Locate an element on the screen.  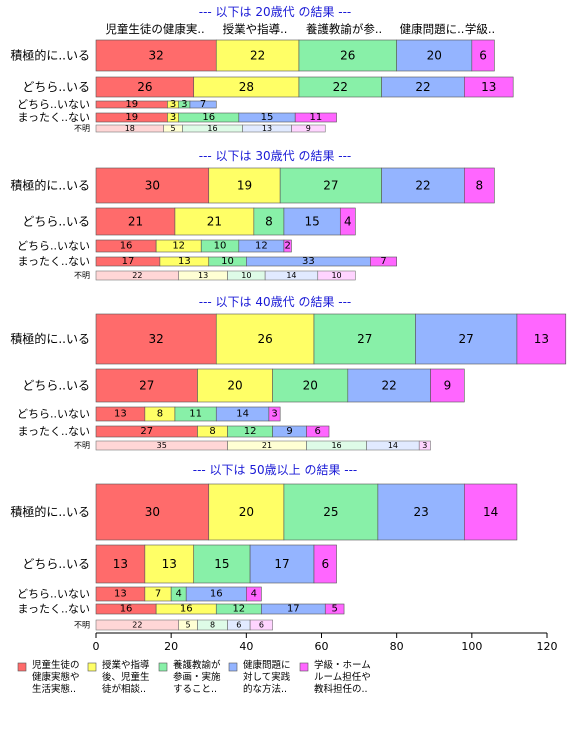
x-tick-label: 0 is located at coordinates (96, 646).